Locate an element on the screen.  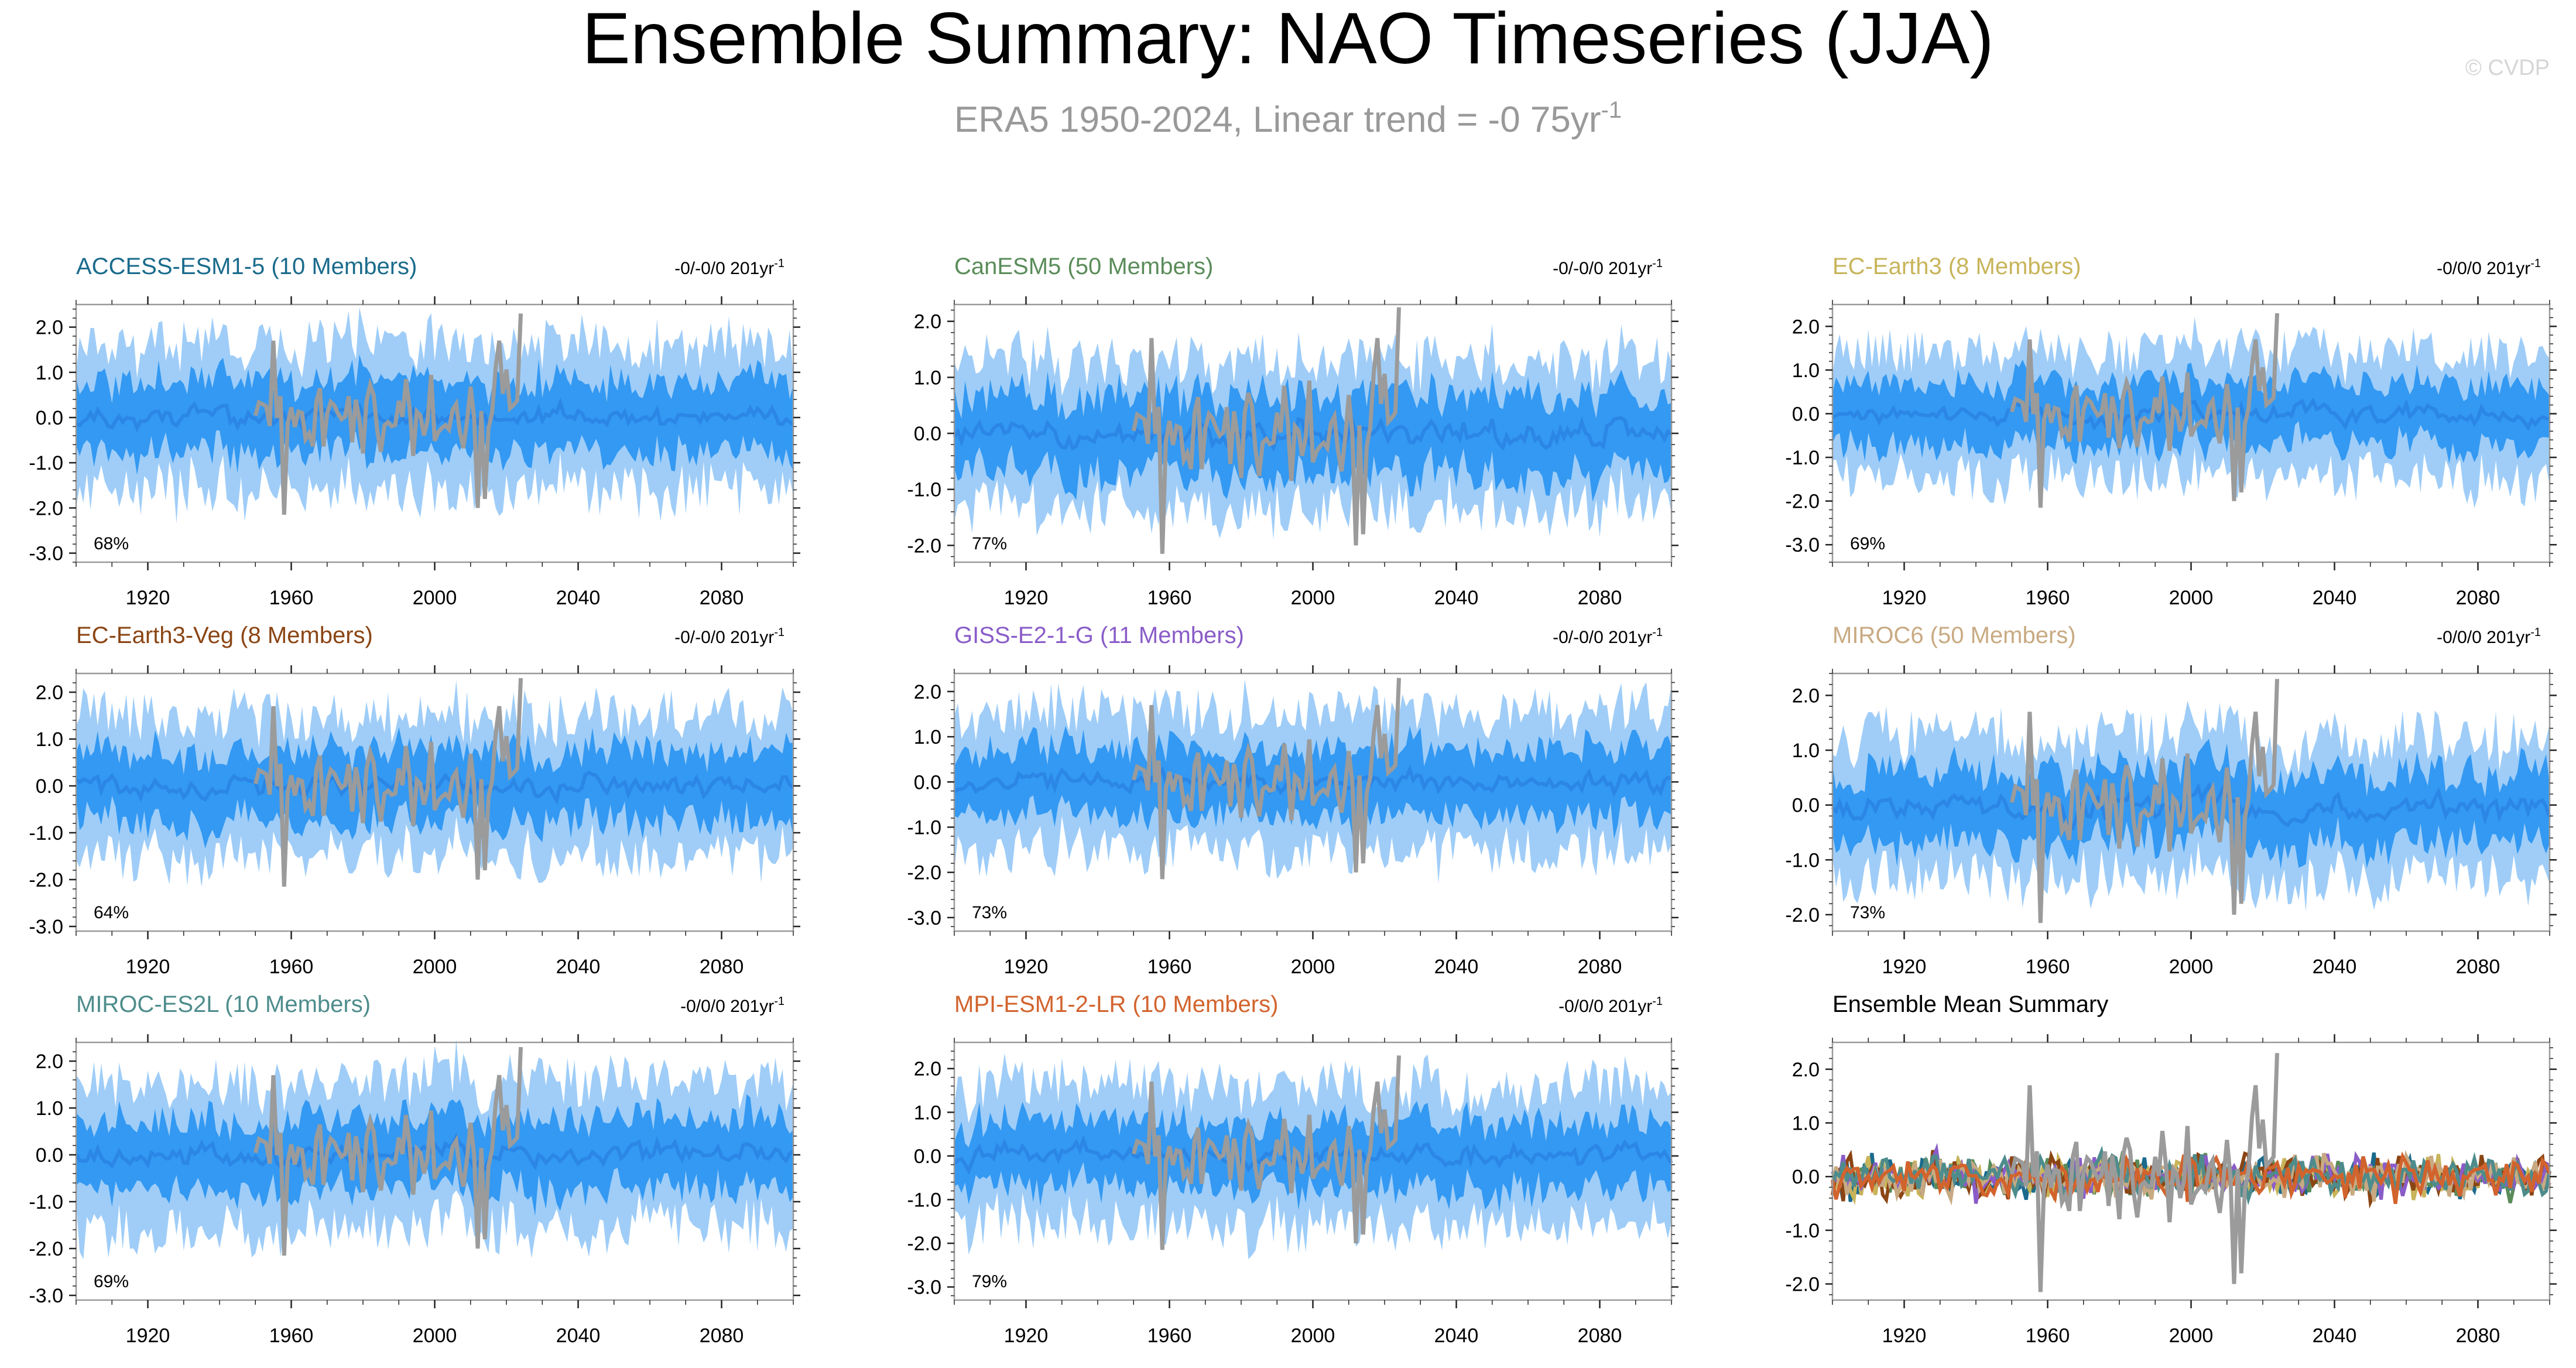
panel-title: CanESM5 (50 Members) is located at coordinates (1083, 266).